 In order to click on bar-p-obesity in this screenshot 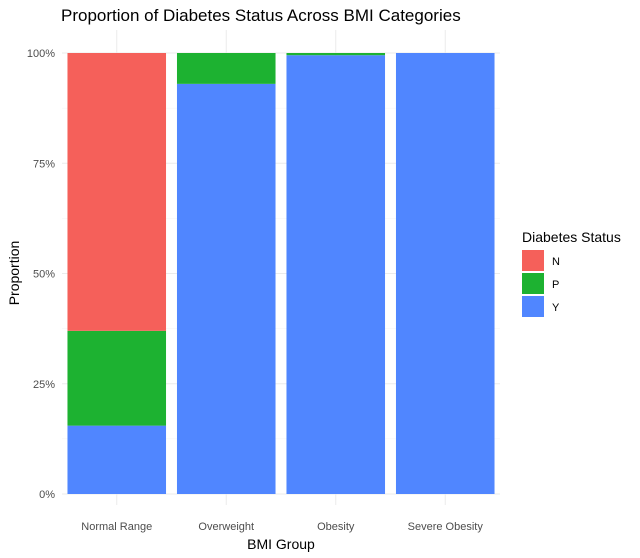, I will do `click(336, 54)`.